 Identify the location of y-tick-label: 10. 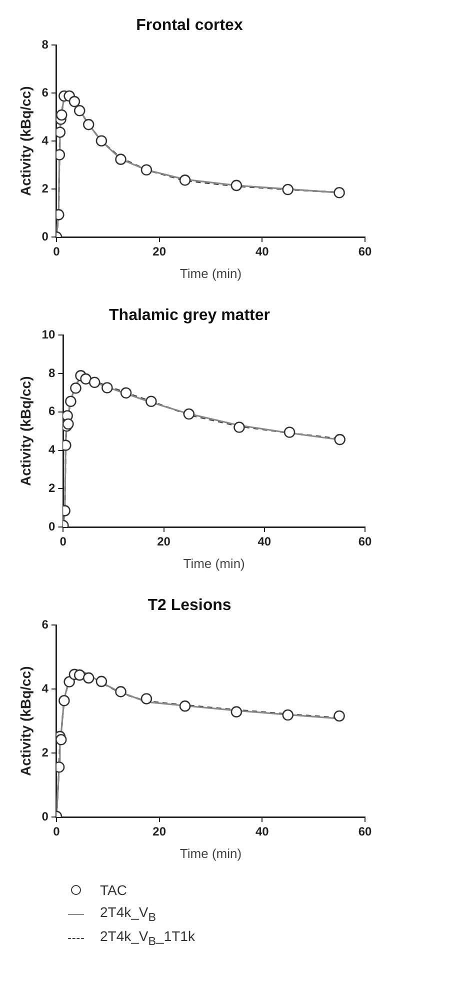
(49, 335).